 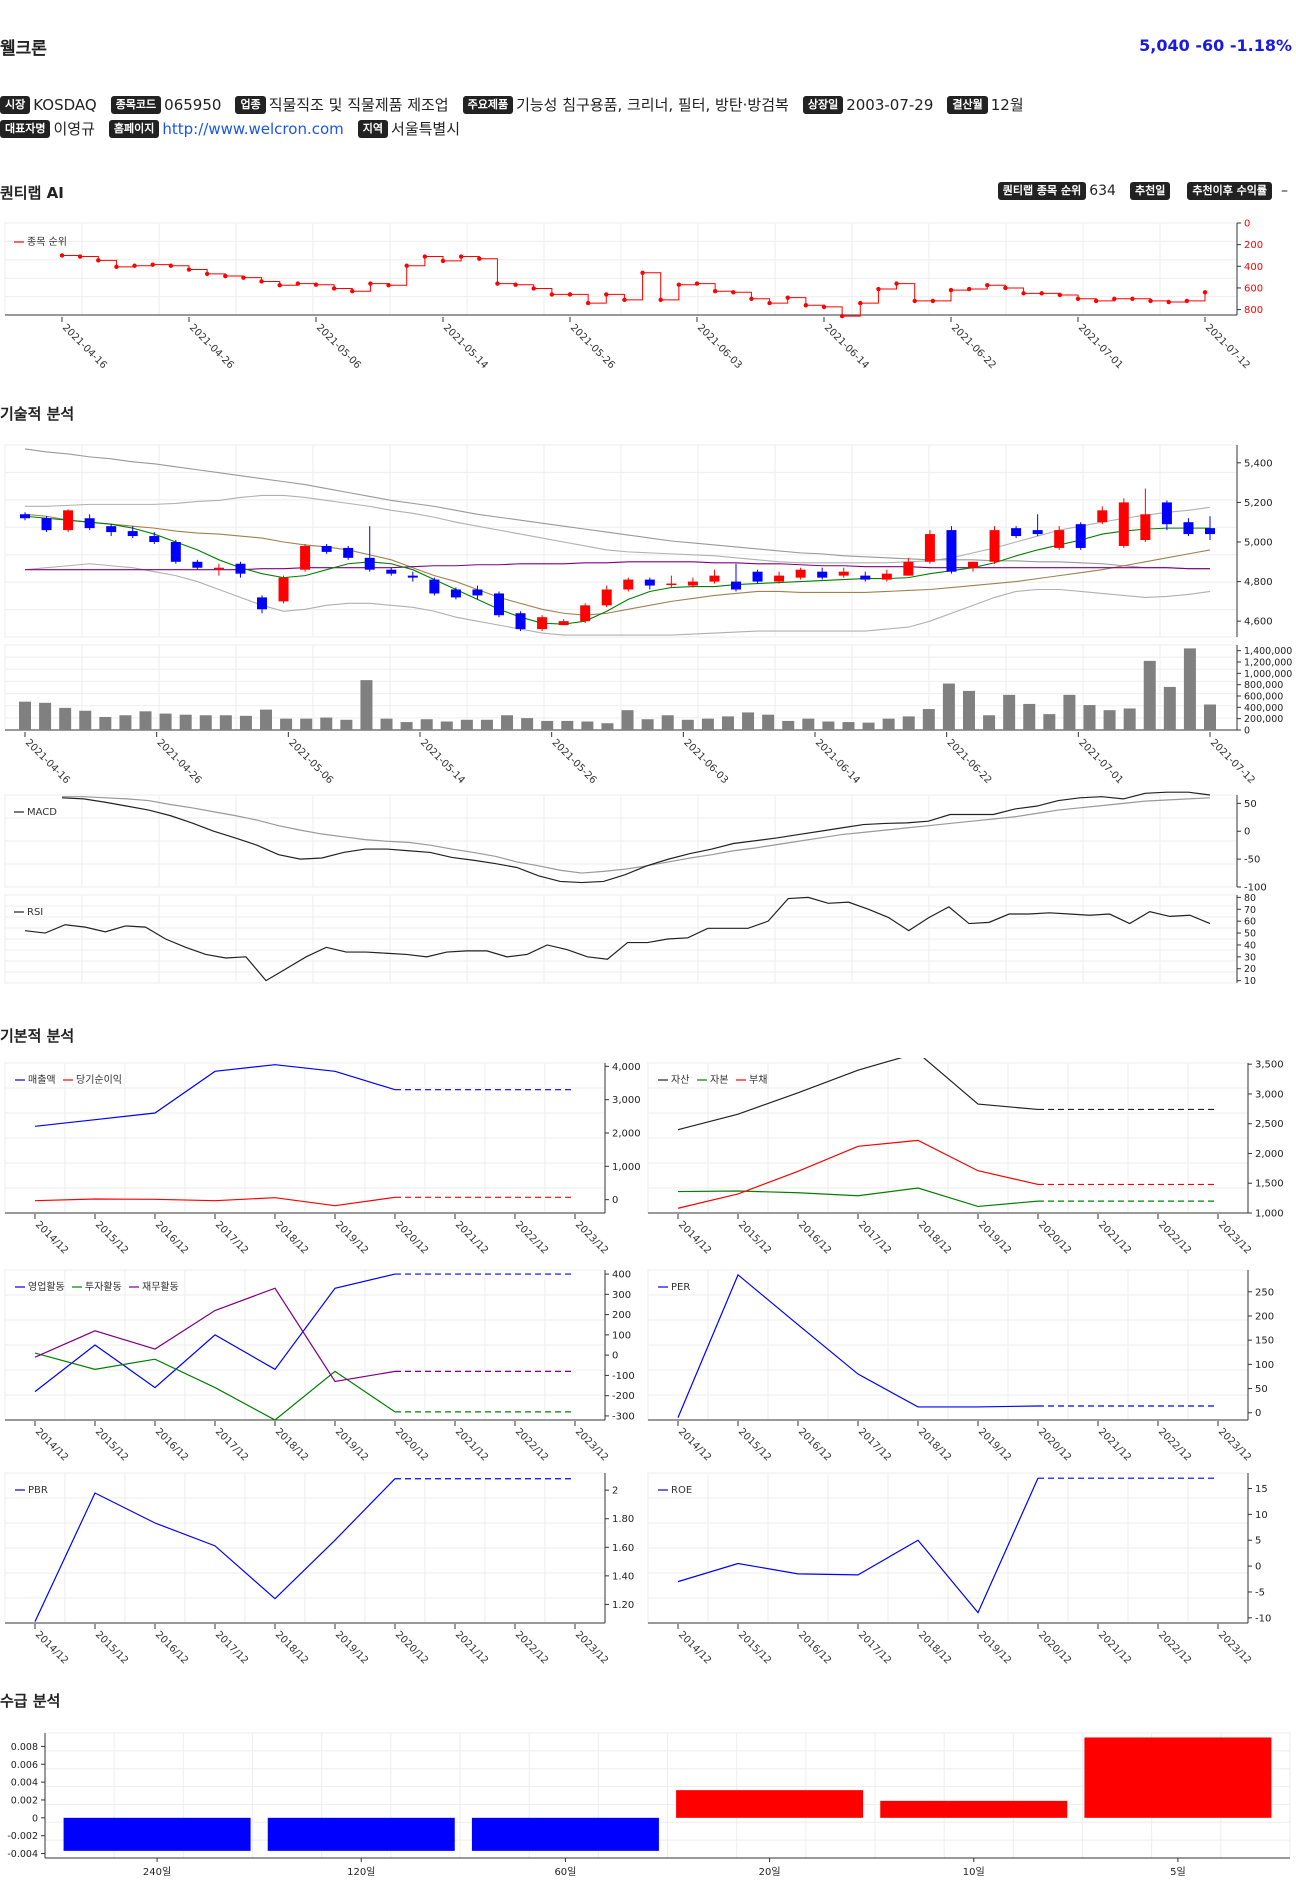 What do you see at coordinates (1263, 719) in the screenshot?
I see `volume-ytick-label: 200,000` at bounding box center [1263, 719].